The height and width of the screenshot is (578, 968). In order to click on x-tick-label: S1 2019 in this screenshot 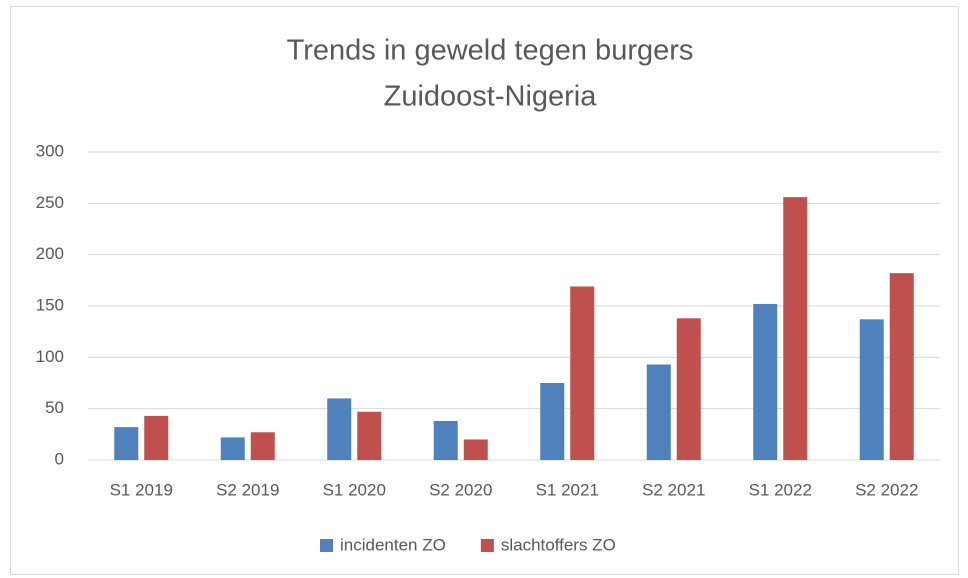, I will do `click(141, 489)`.